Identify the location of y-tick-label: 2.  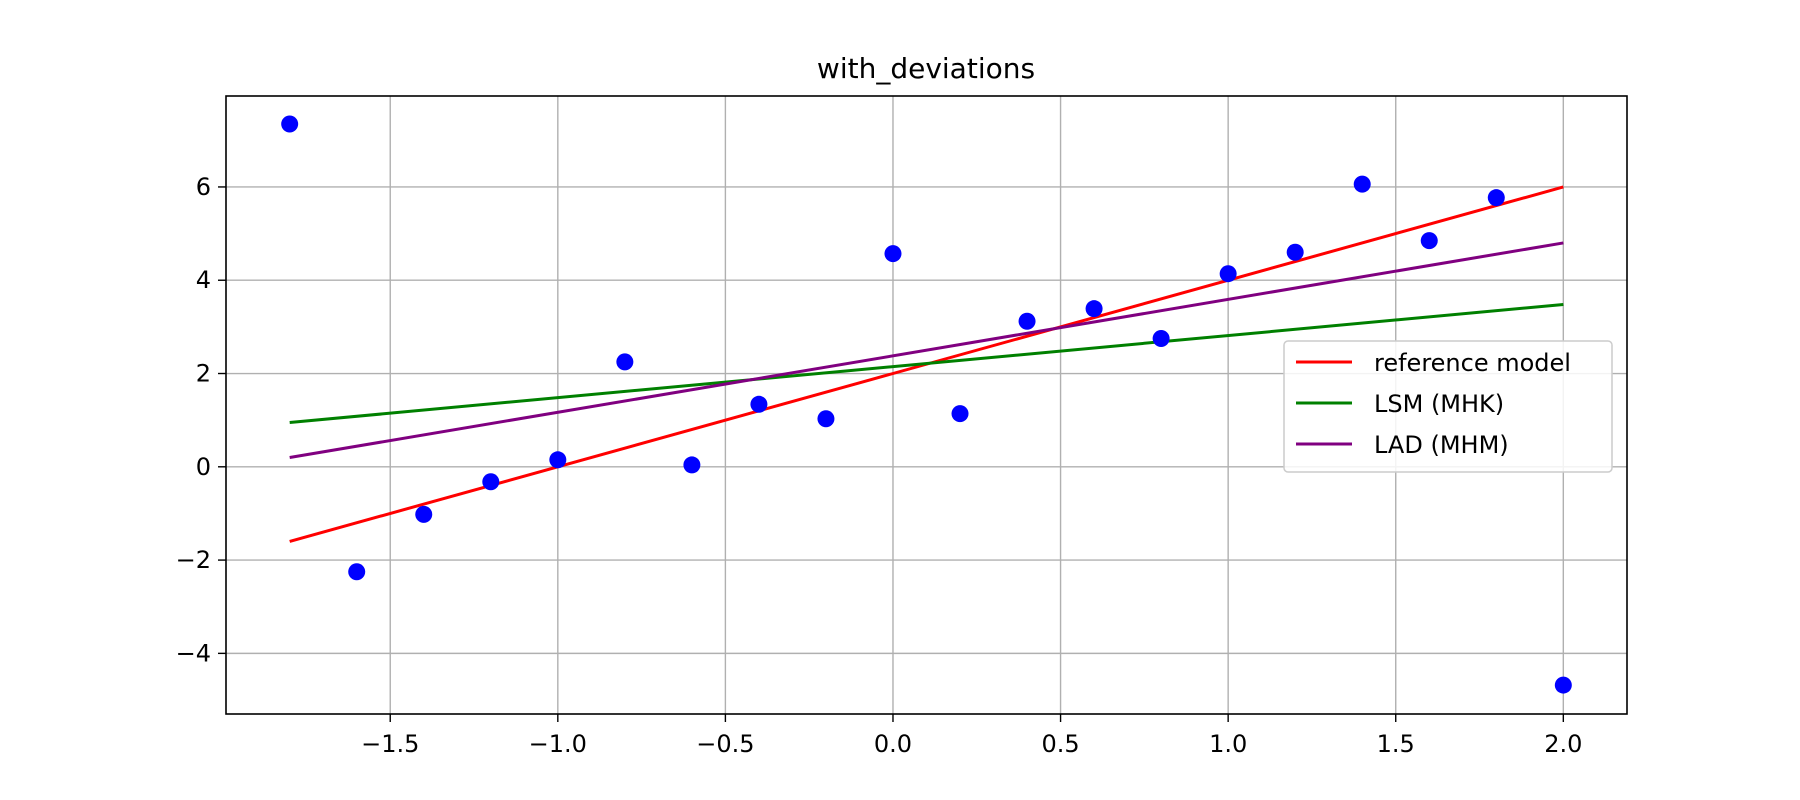
(203, 374).